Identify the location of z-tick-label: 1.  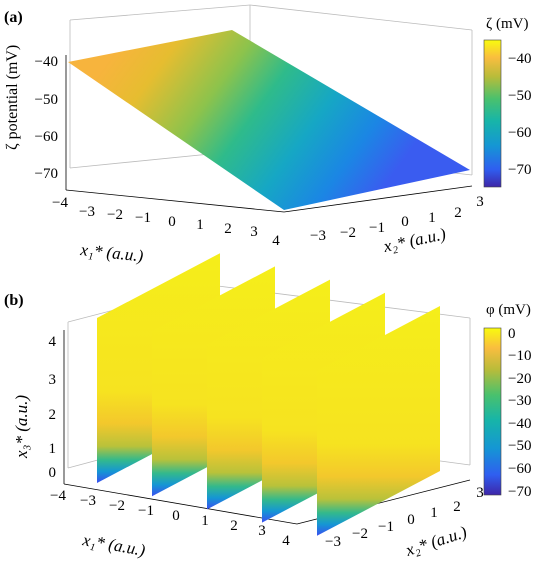
(53, 449).